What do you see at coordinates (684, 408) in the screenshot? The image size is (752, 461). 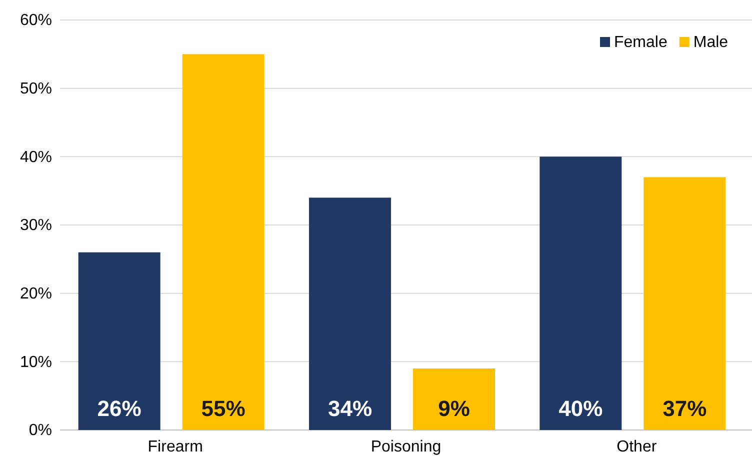 I see `data-label: 37%` at bounding box center [684, 408].